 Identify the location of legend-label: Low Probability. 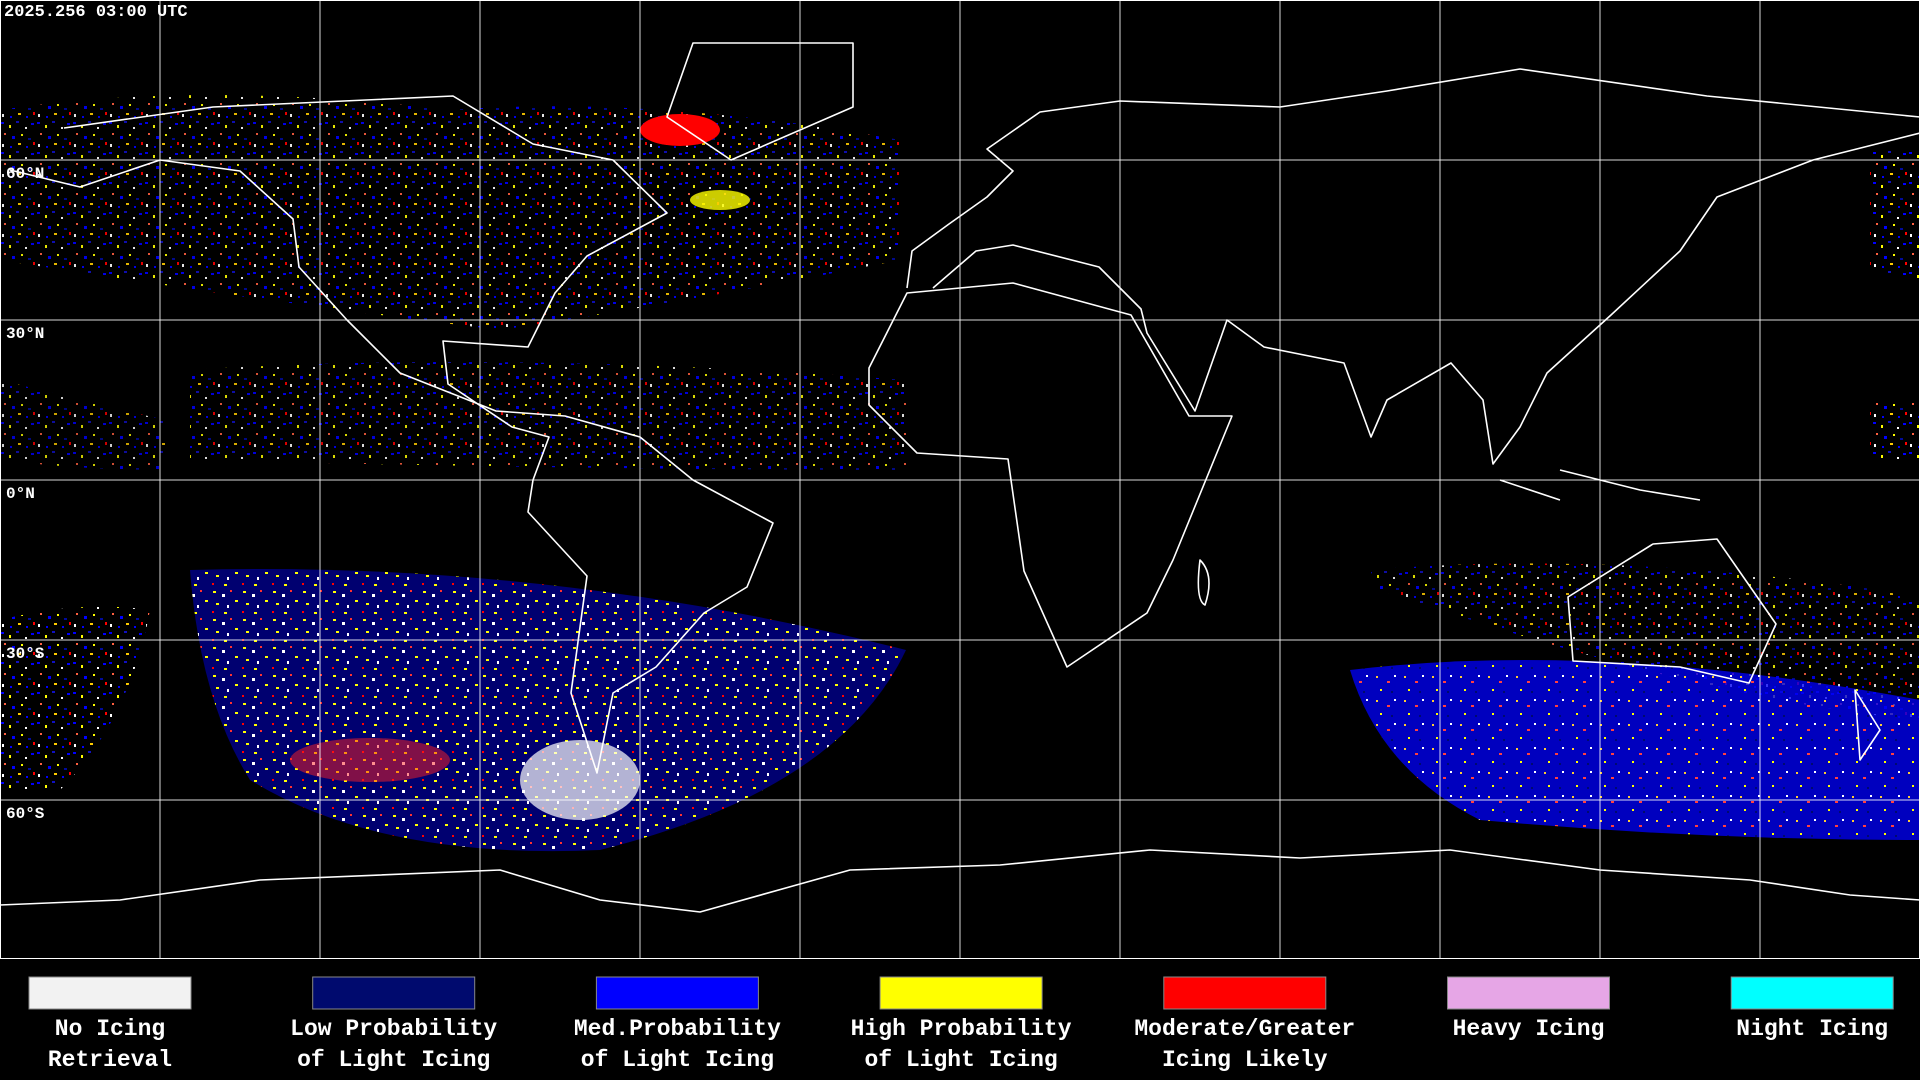
(393, 1029).